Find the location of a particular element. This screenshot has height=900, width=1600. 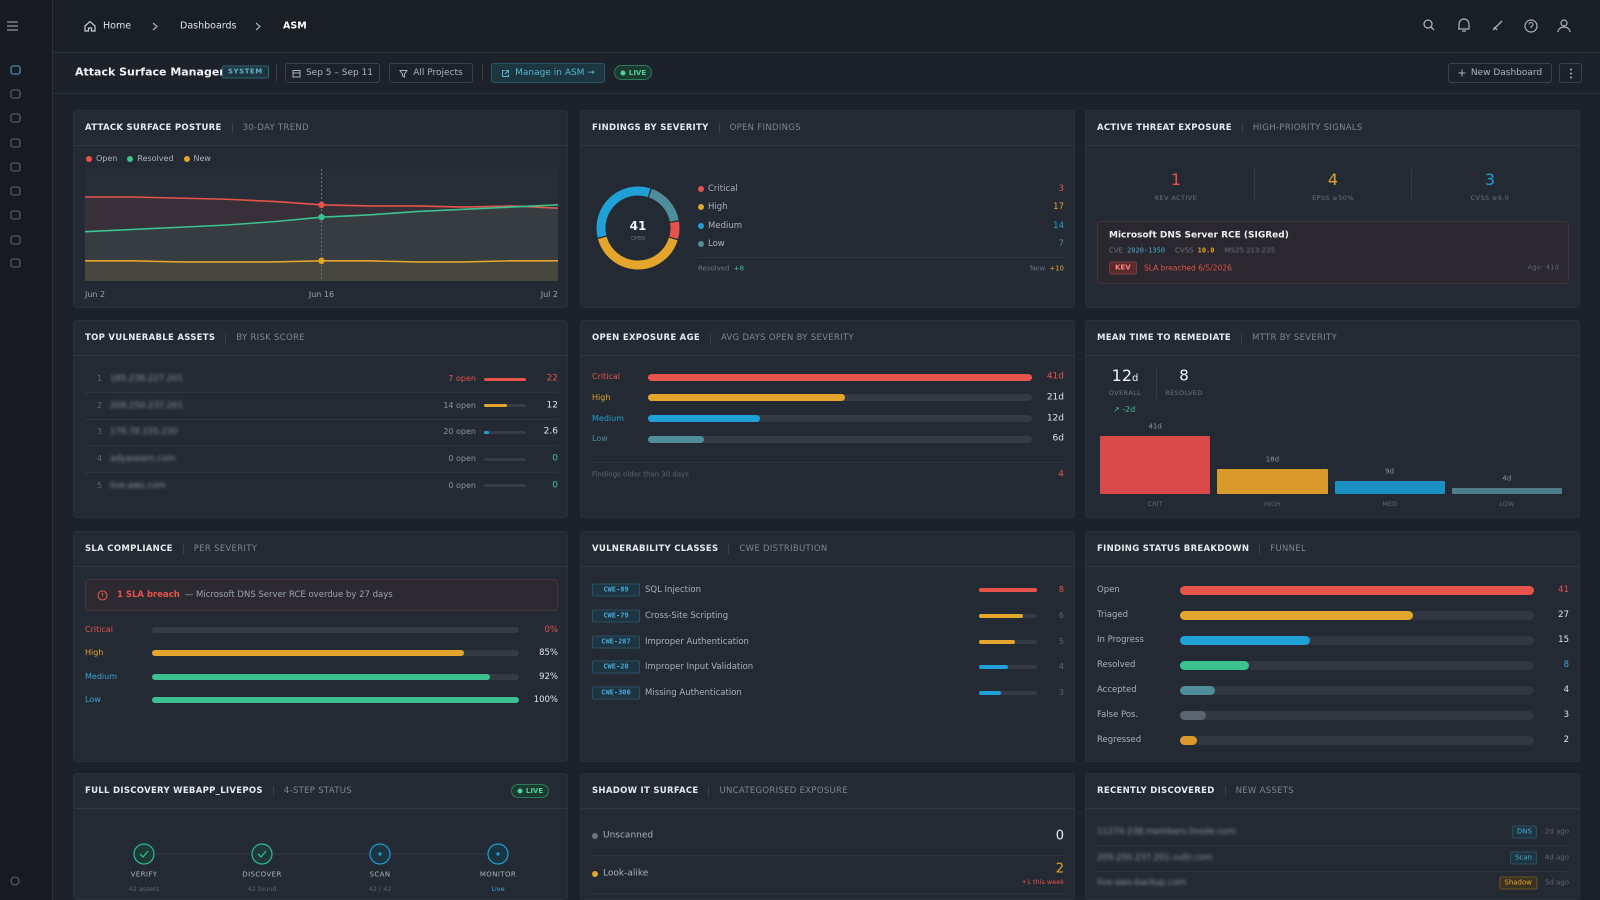

rank: 3 is located at coordinates (100, 432).